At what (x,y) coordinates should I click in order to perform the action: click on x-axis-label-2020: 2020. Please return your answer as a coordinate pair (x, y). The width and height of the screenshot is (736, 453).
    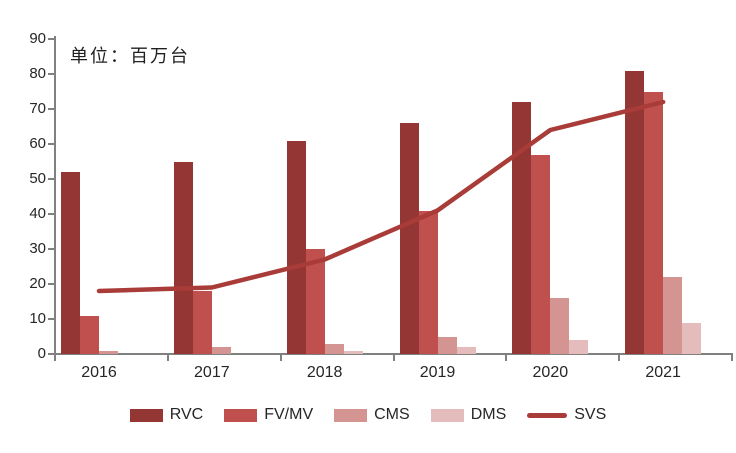
    Looking at the image, I should click on (550, 372).